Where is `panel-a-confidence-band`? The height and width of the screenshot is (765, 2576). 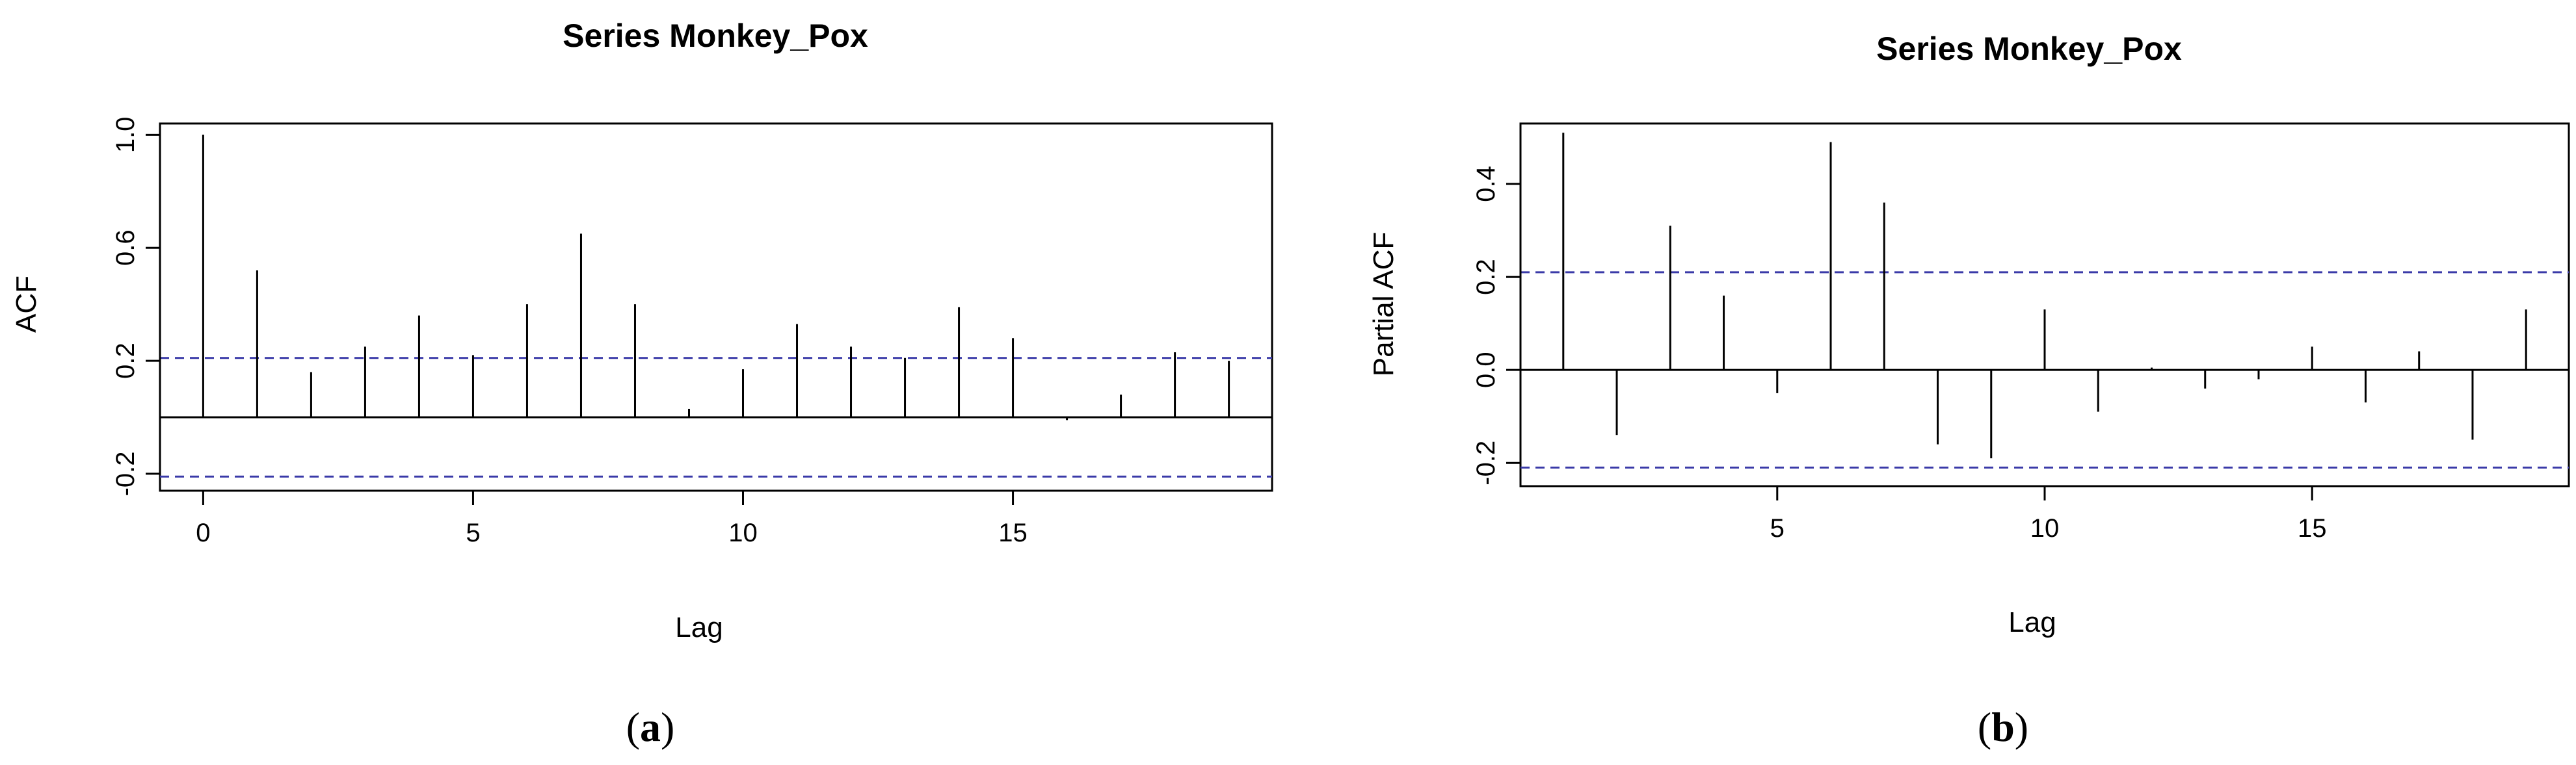
panel-a-confidence-band is located at coordinates (716, 418).